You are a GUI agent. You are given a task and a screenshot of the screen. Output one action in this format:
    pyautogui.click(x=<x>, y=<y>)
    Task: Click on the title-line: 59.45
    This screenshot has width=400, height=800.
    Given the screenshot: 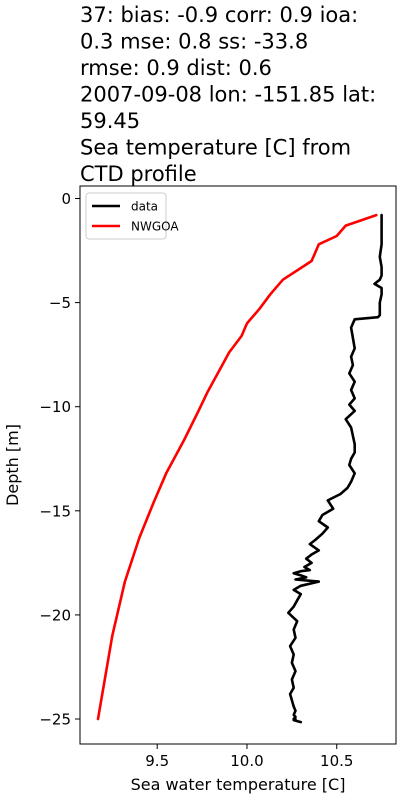 What is the action you would take?
    pyautogui.click(x=110, y=121)
    